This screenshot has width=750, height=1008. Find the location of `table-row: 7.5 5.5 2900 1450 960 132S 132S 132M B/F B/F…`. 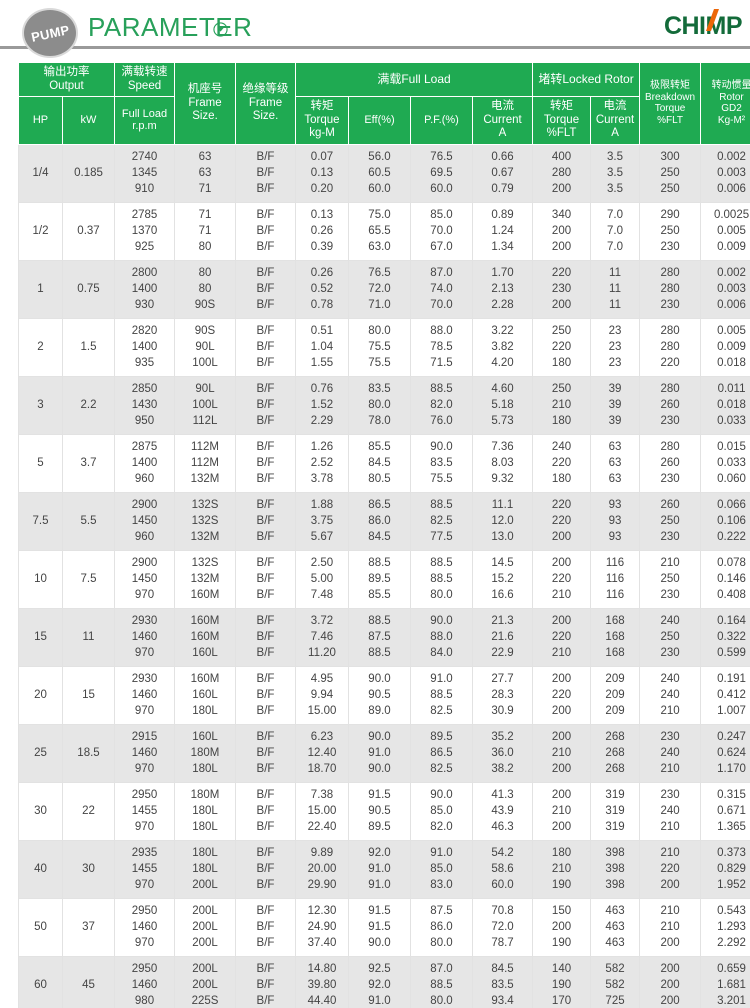

table-row: 7.5 5.5 2900 1450 960 132S 132S 132M B/F B/F… is located at coordinates (384, 521).